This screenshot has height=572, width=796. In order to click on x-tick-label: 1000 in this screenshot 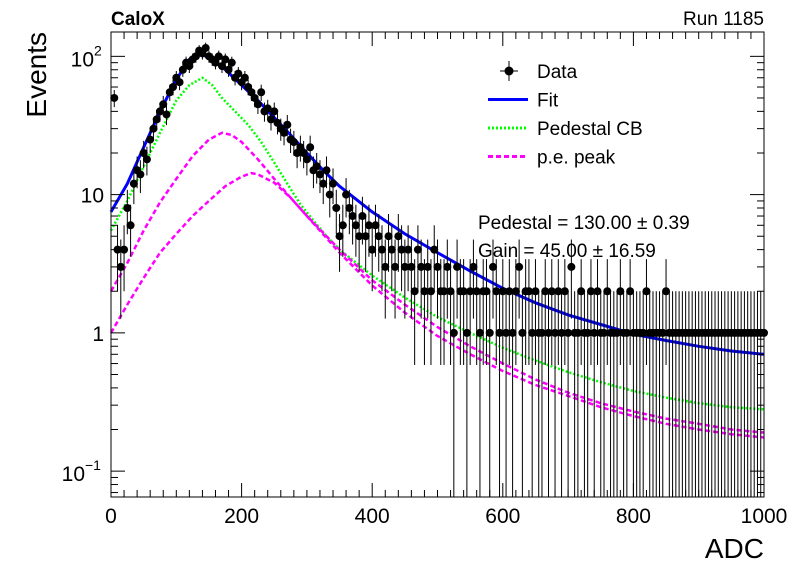, I will do `click(764, 516)`.